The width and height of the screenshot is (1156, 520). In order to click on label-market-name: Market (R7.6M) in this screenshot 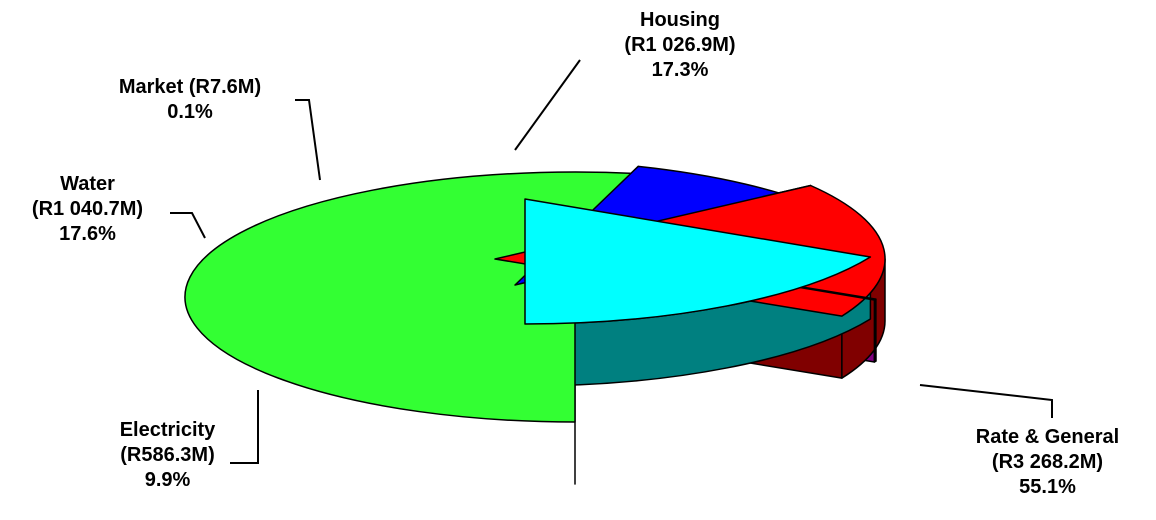, I will do `click(190, 87)`.